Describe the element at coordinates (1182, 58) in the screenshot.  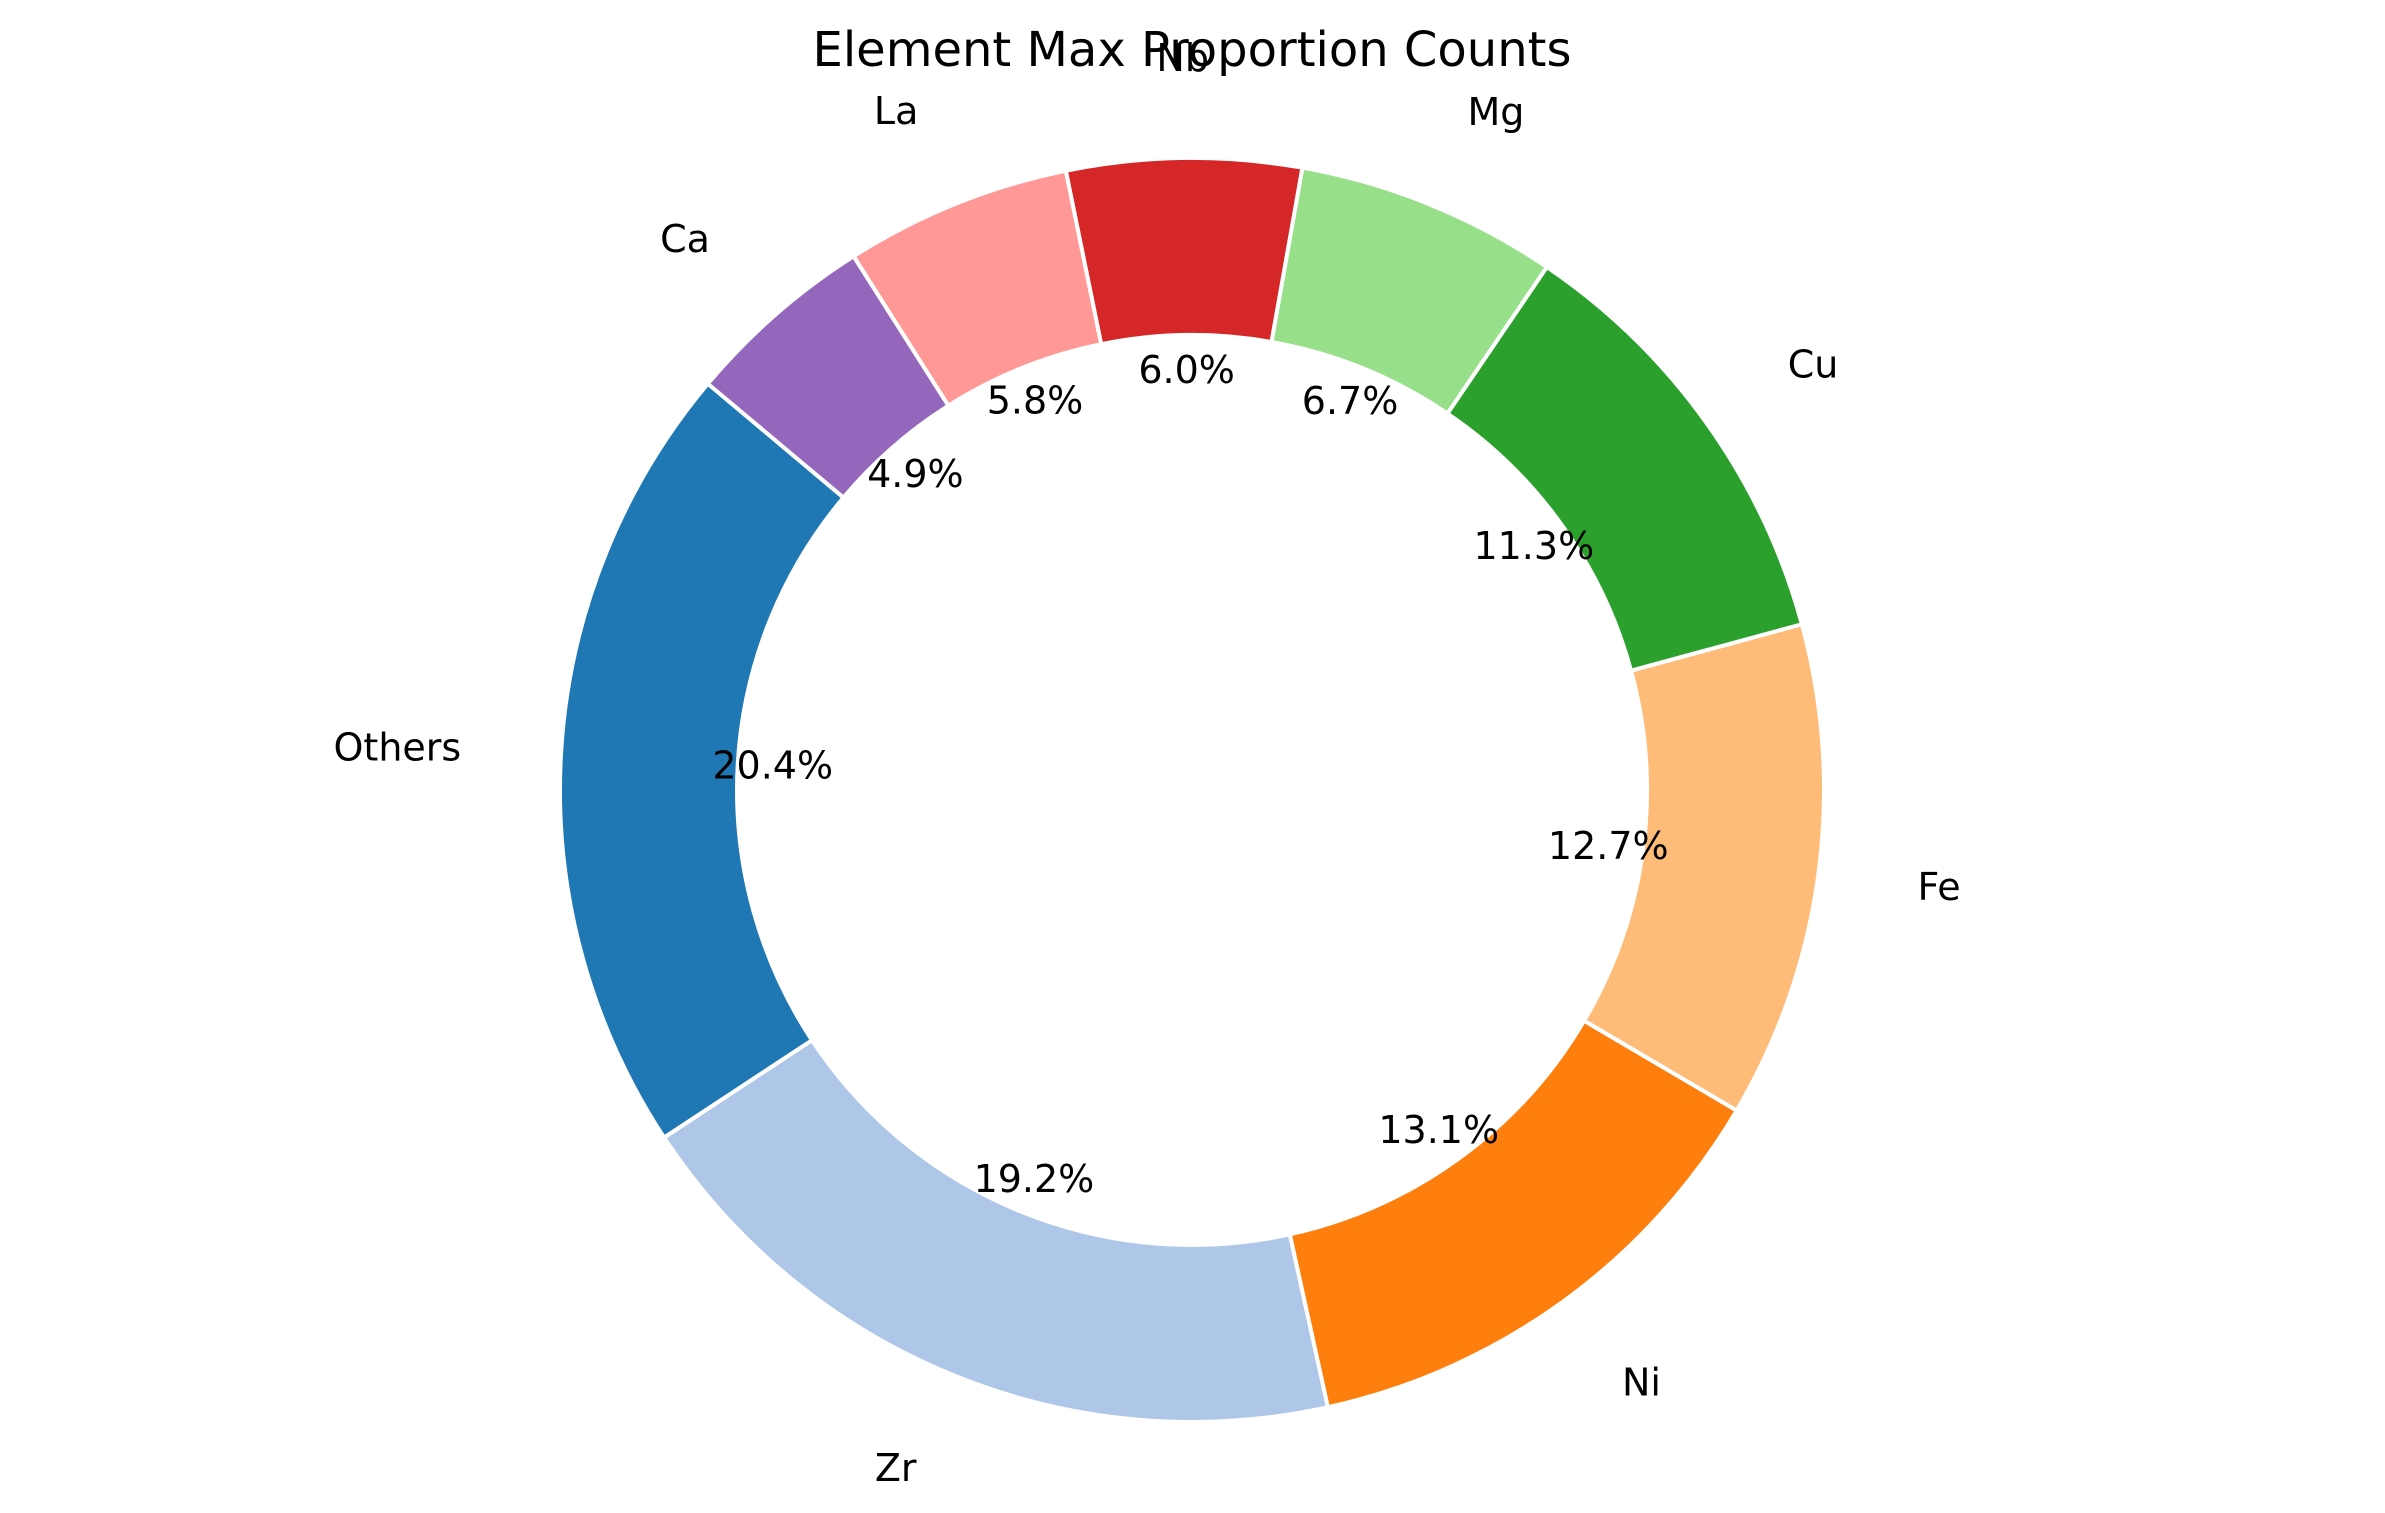
I see `slice-label-nb: Nb` at that location.